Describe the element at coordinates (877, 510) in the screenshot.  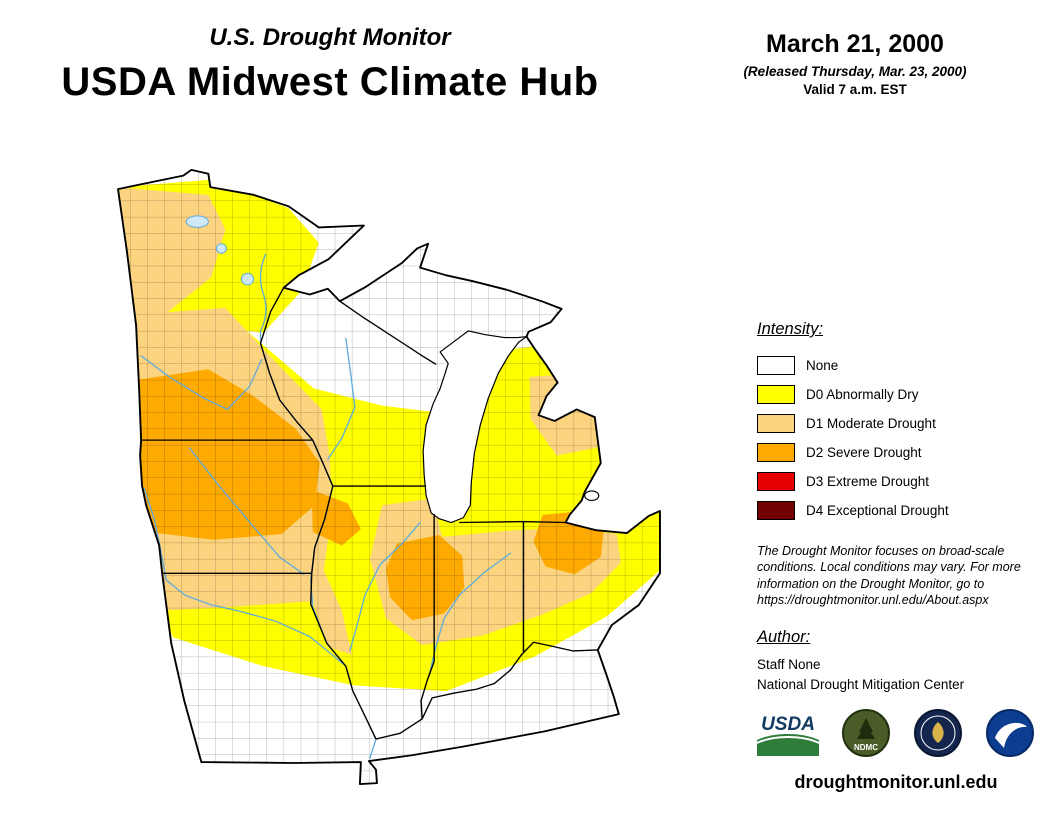
I see `legend-label: D4 Exceptional Drought` at that location.